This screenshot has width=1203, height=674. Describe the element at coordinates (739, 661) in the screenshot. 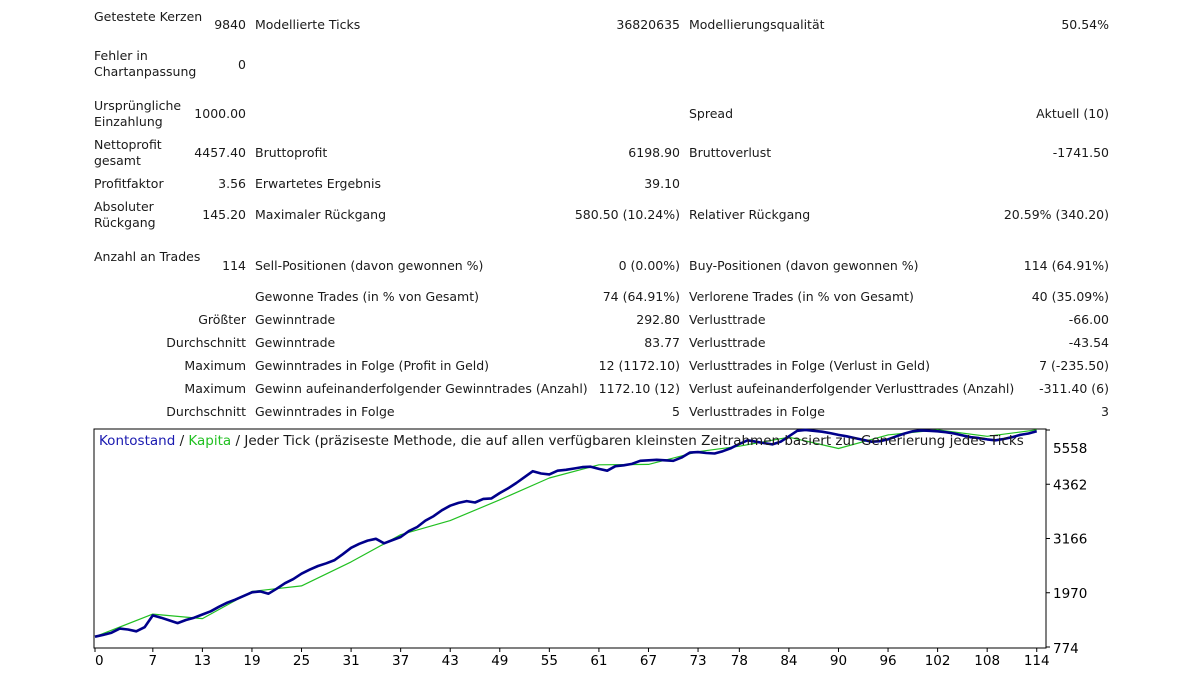

I see `x-tick-label: 78` at that location.